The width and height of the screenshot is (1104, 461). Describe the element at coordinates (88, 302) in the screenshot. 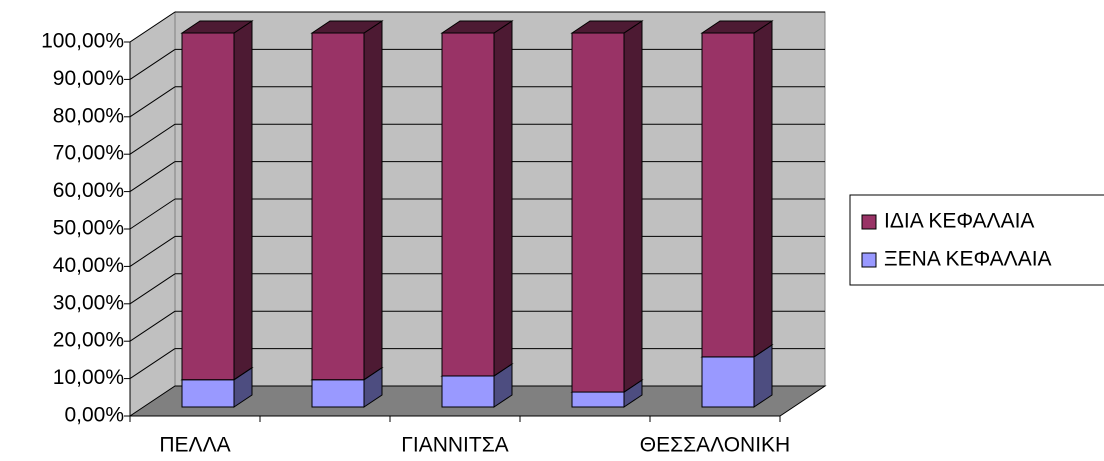

I see `y-tick-label: 30,00%` at that location.